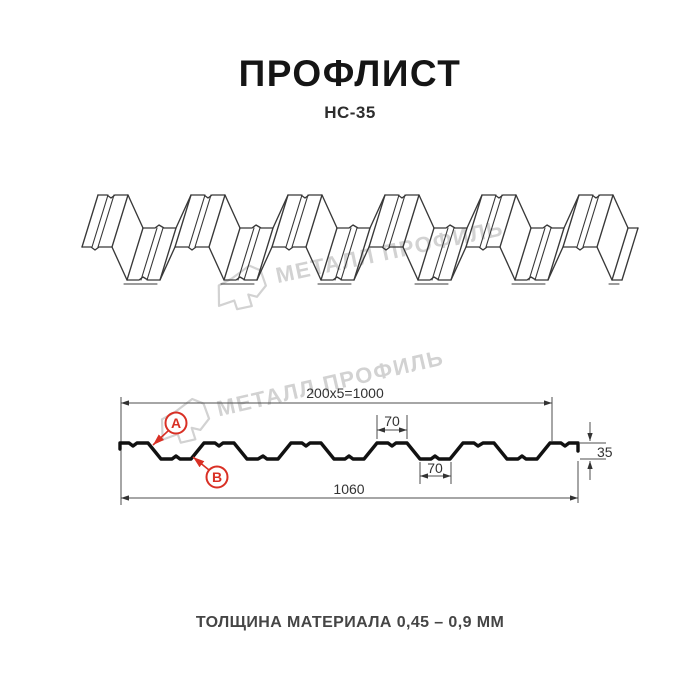  I want to click on dim-overall-width: 1060, so click(348, 489).